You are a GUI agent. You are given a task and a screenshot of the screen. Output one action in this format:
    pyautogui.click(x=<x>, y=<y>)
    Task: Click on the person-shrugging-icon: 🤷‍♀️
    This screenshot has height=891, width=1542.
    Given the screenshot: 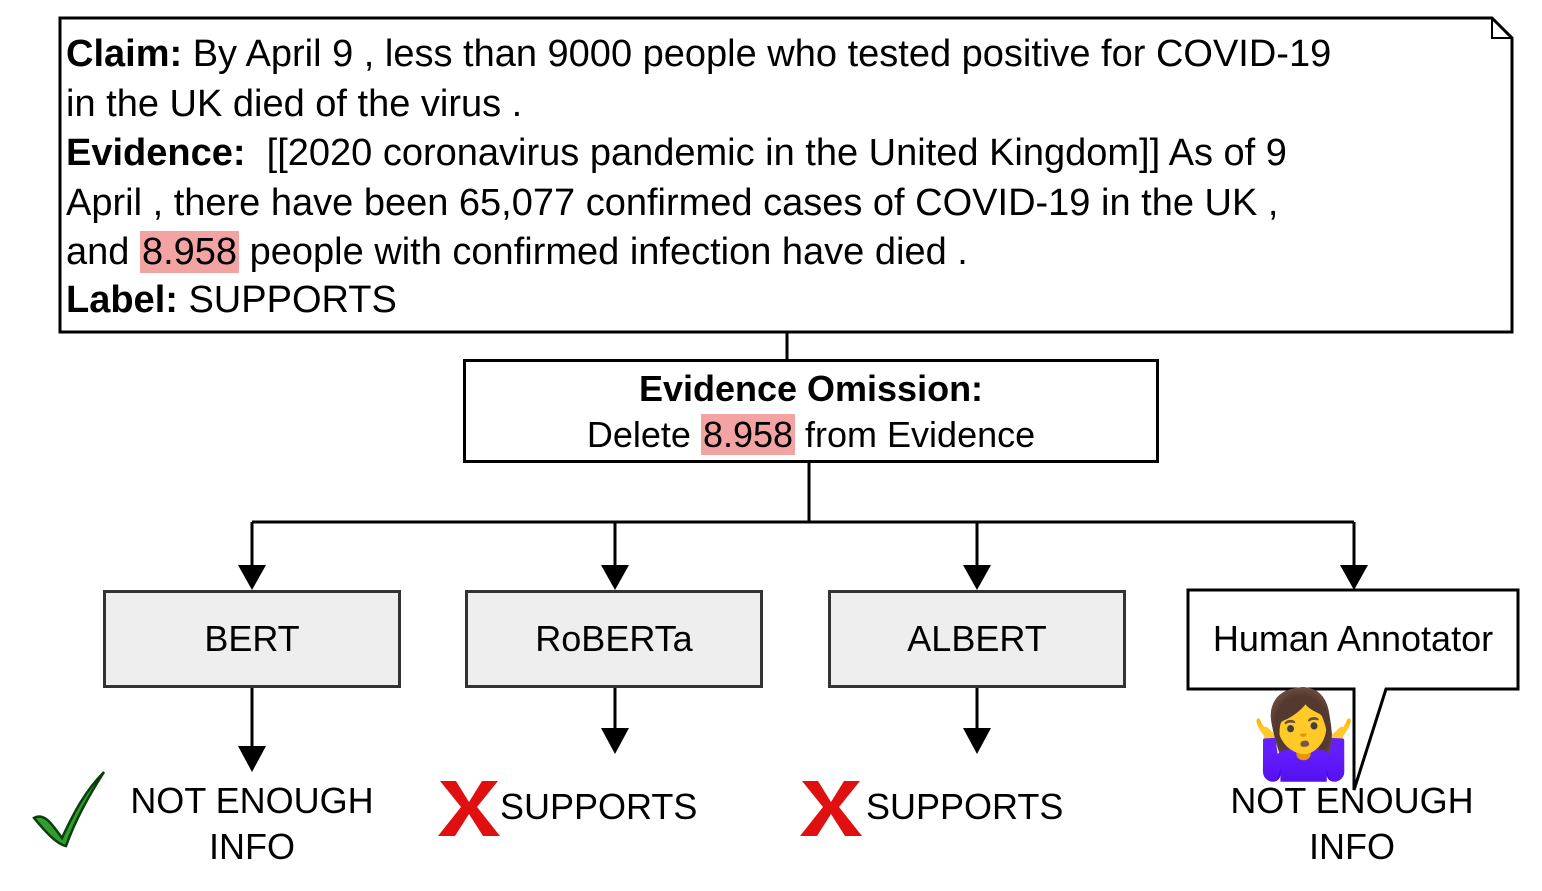 What is the action you would take?
    pyautogui.click(x=1304, y=735)
    